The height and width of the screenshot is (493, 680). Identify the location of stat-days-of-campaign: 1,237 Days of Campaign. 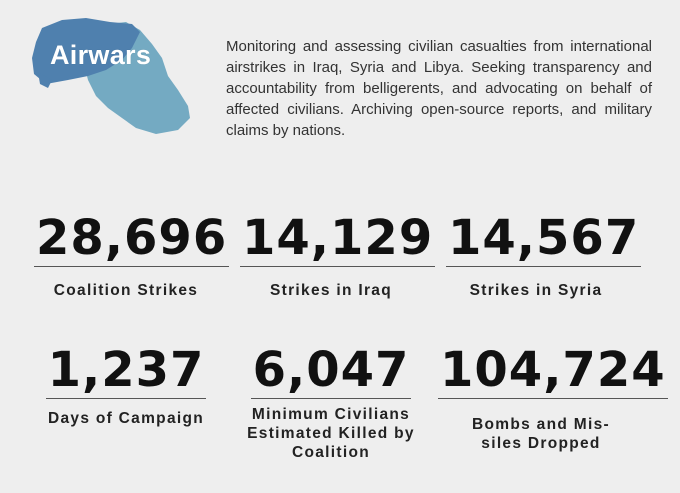
(126, 385).